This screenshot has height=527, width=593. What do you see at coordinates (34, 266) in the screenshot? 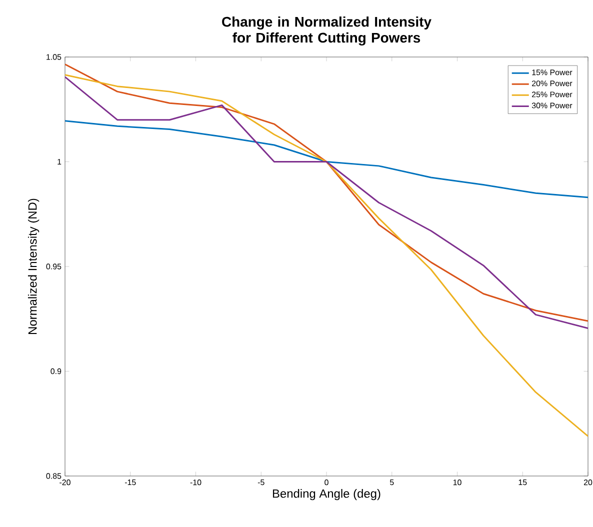
I see `y-axis-title: Normalized Intensity (ND)` at bounding box center [34, 266].